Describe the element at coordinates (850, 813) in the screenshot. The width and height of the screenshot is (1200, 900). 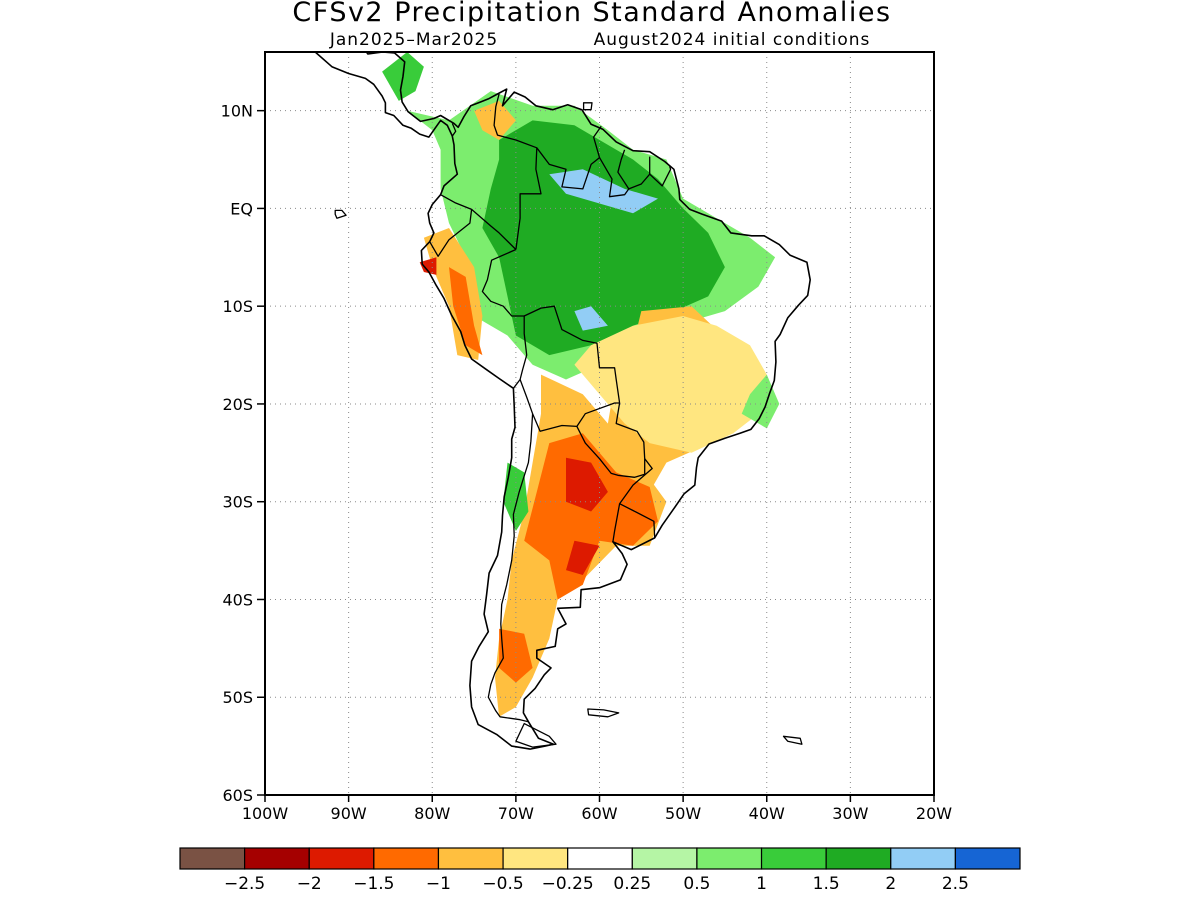
I see `lon-tick-label: 30W` at that location.